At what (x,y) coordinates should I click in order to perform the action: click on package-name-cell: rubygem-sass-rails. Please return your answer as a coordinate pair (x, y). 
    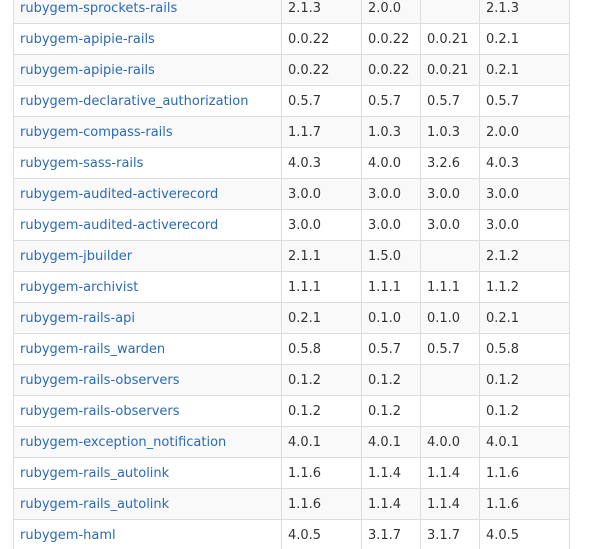
    Looking at the image, I should click on (147, 163).